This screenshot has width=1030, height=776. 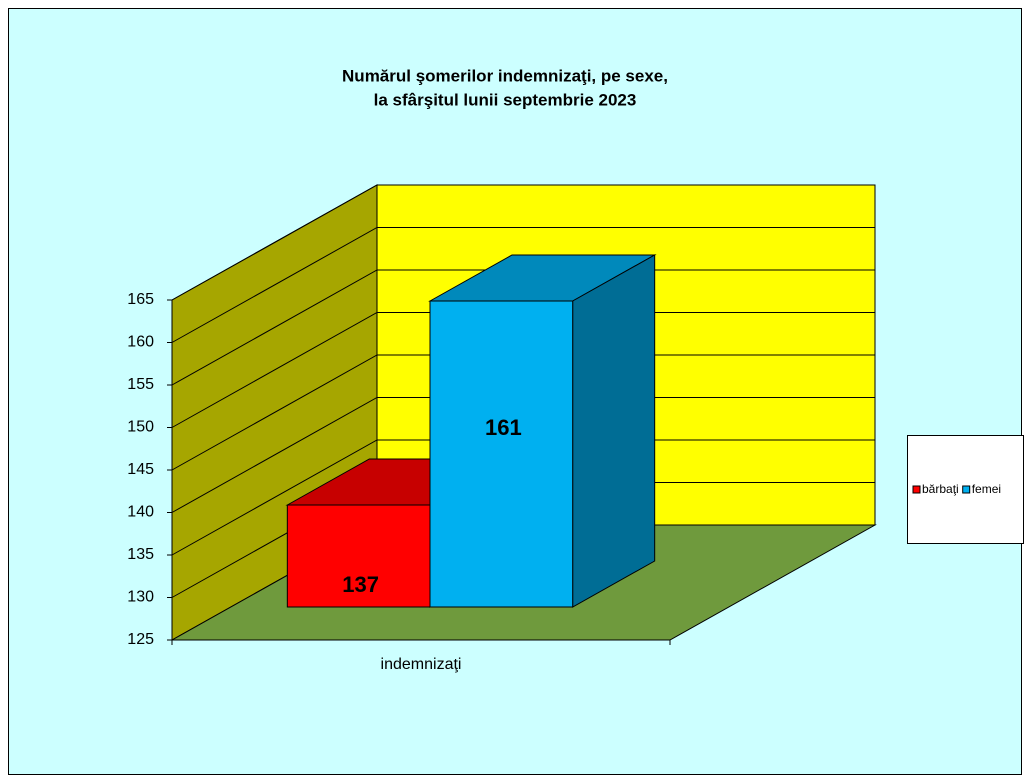 What do you see at coordinates (140, 384) in the screenshot?
I see `y-tick-label: 155` at bounding box center [140, 384].